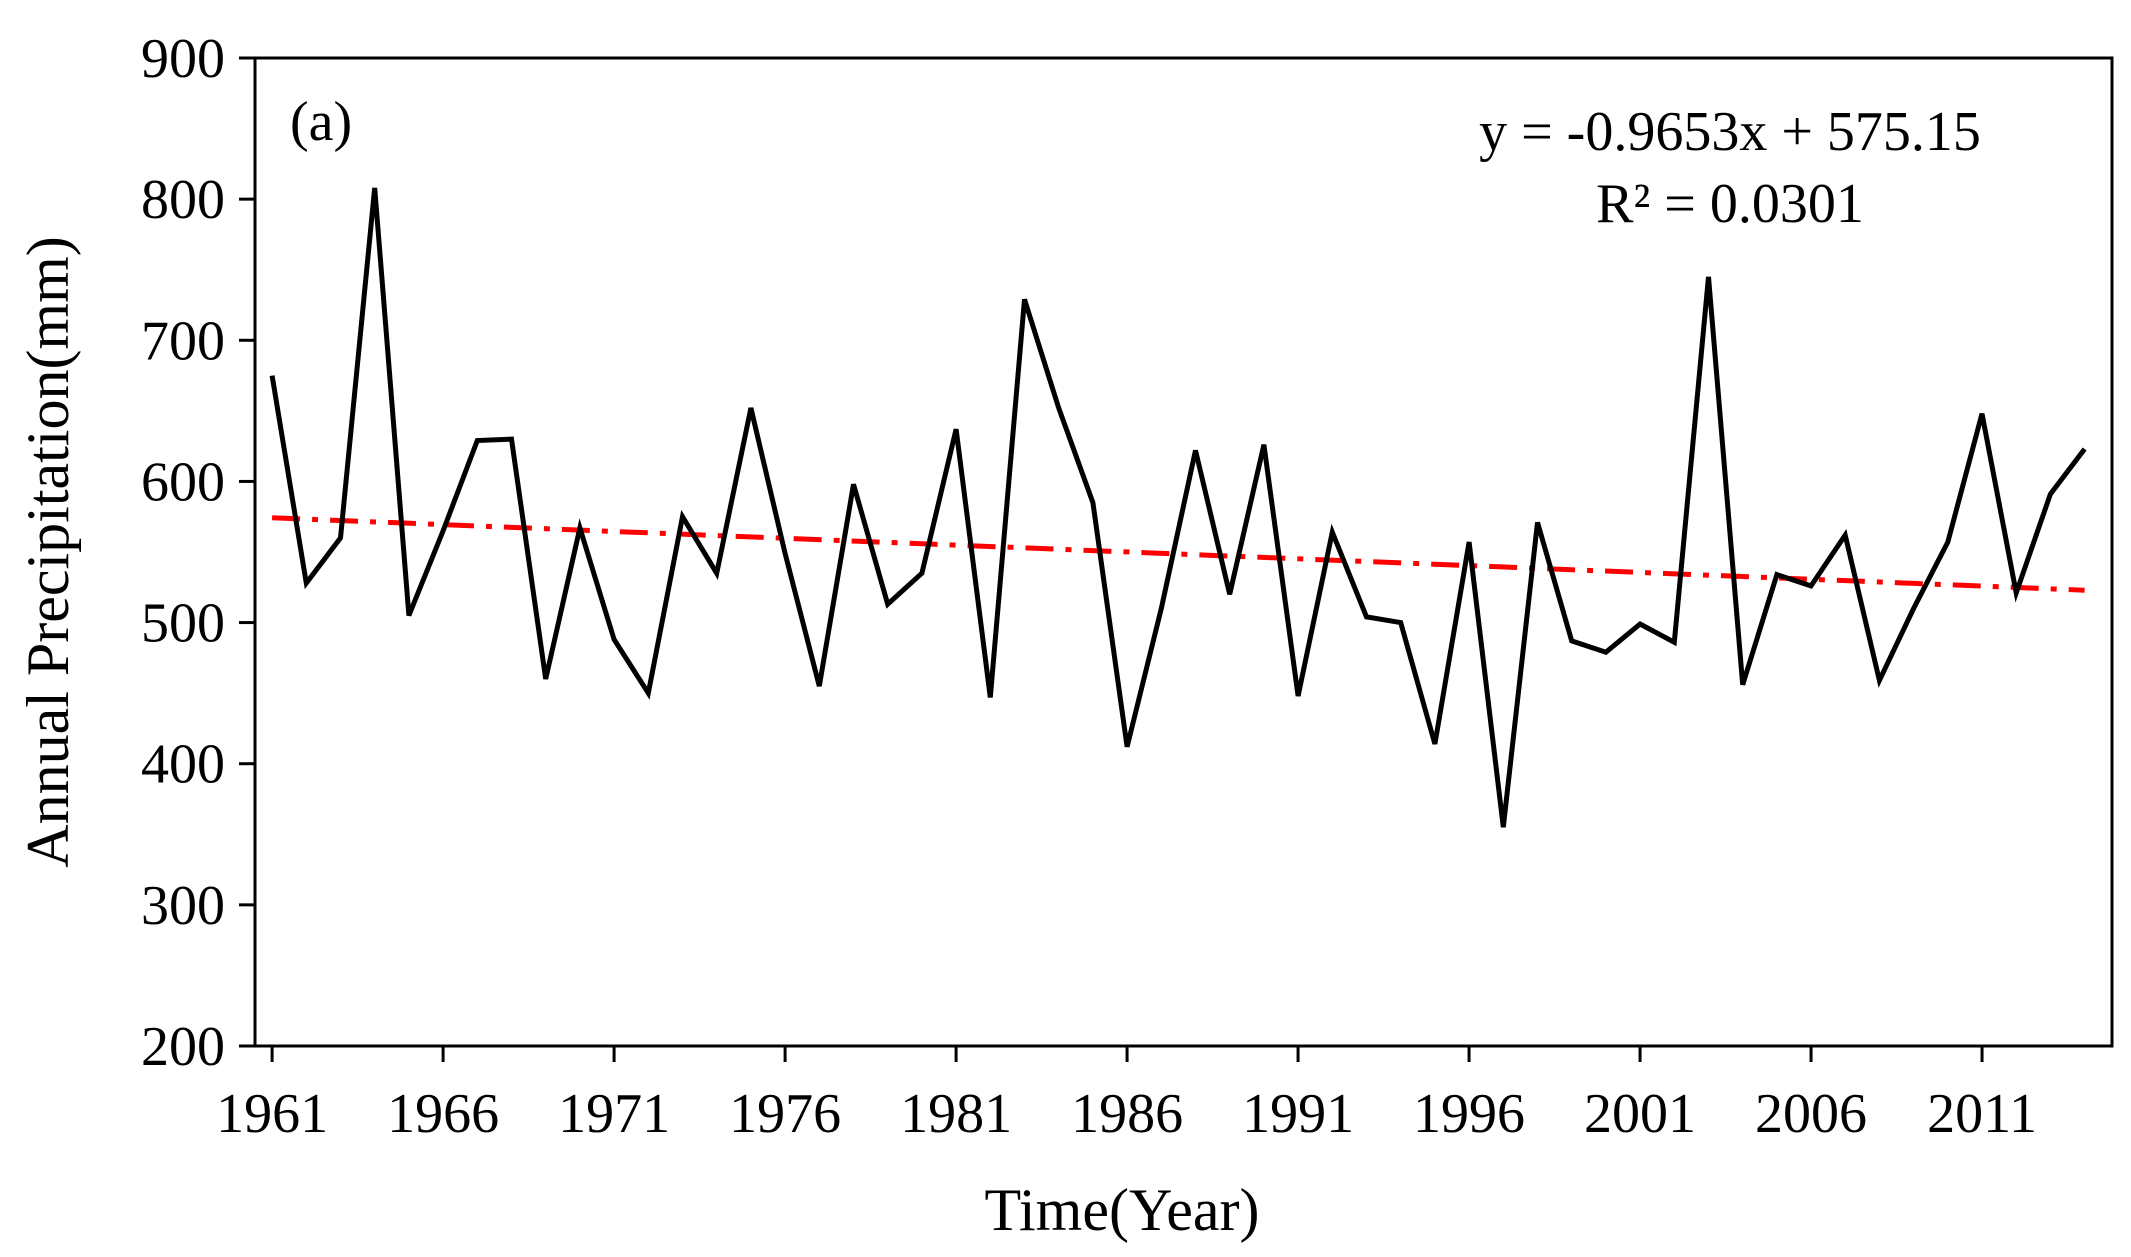  Describe the element at coordinates (183, 482) in the screenshot. I see `y-tick-label: 600` at that location.